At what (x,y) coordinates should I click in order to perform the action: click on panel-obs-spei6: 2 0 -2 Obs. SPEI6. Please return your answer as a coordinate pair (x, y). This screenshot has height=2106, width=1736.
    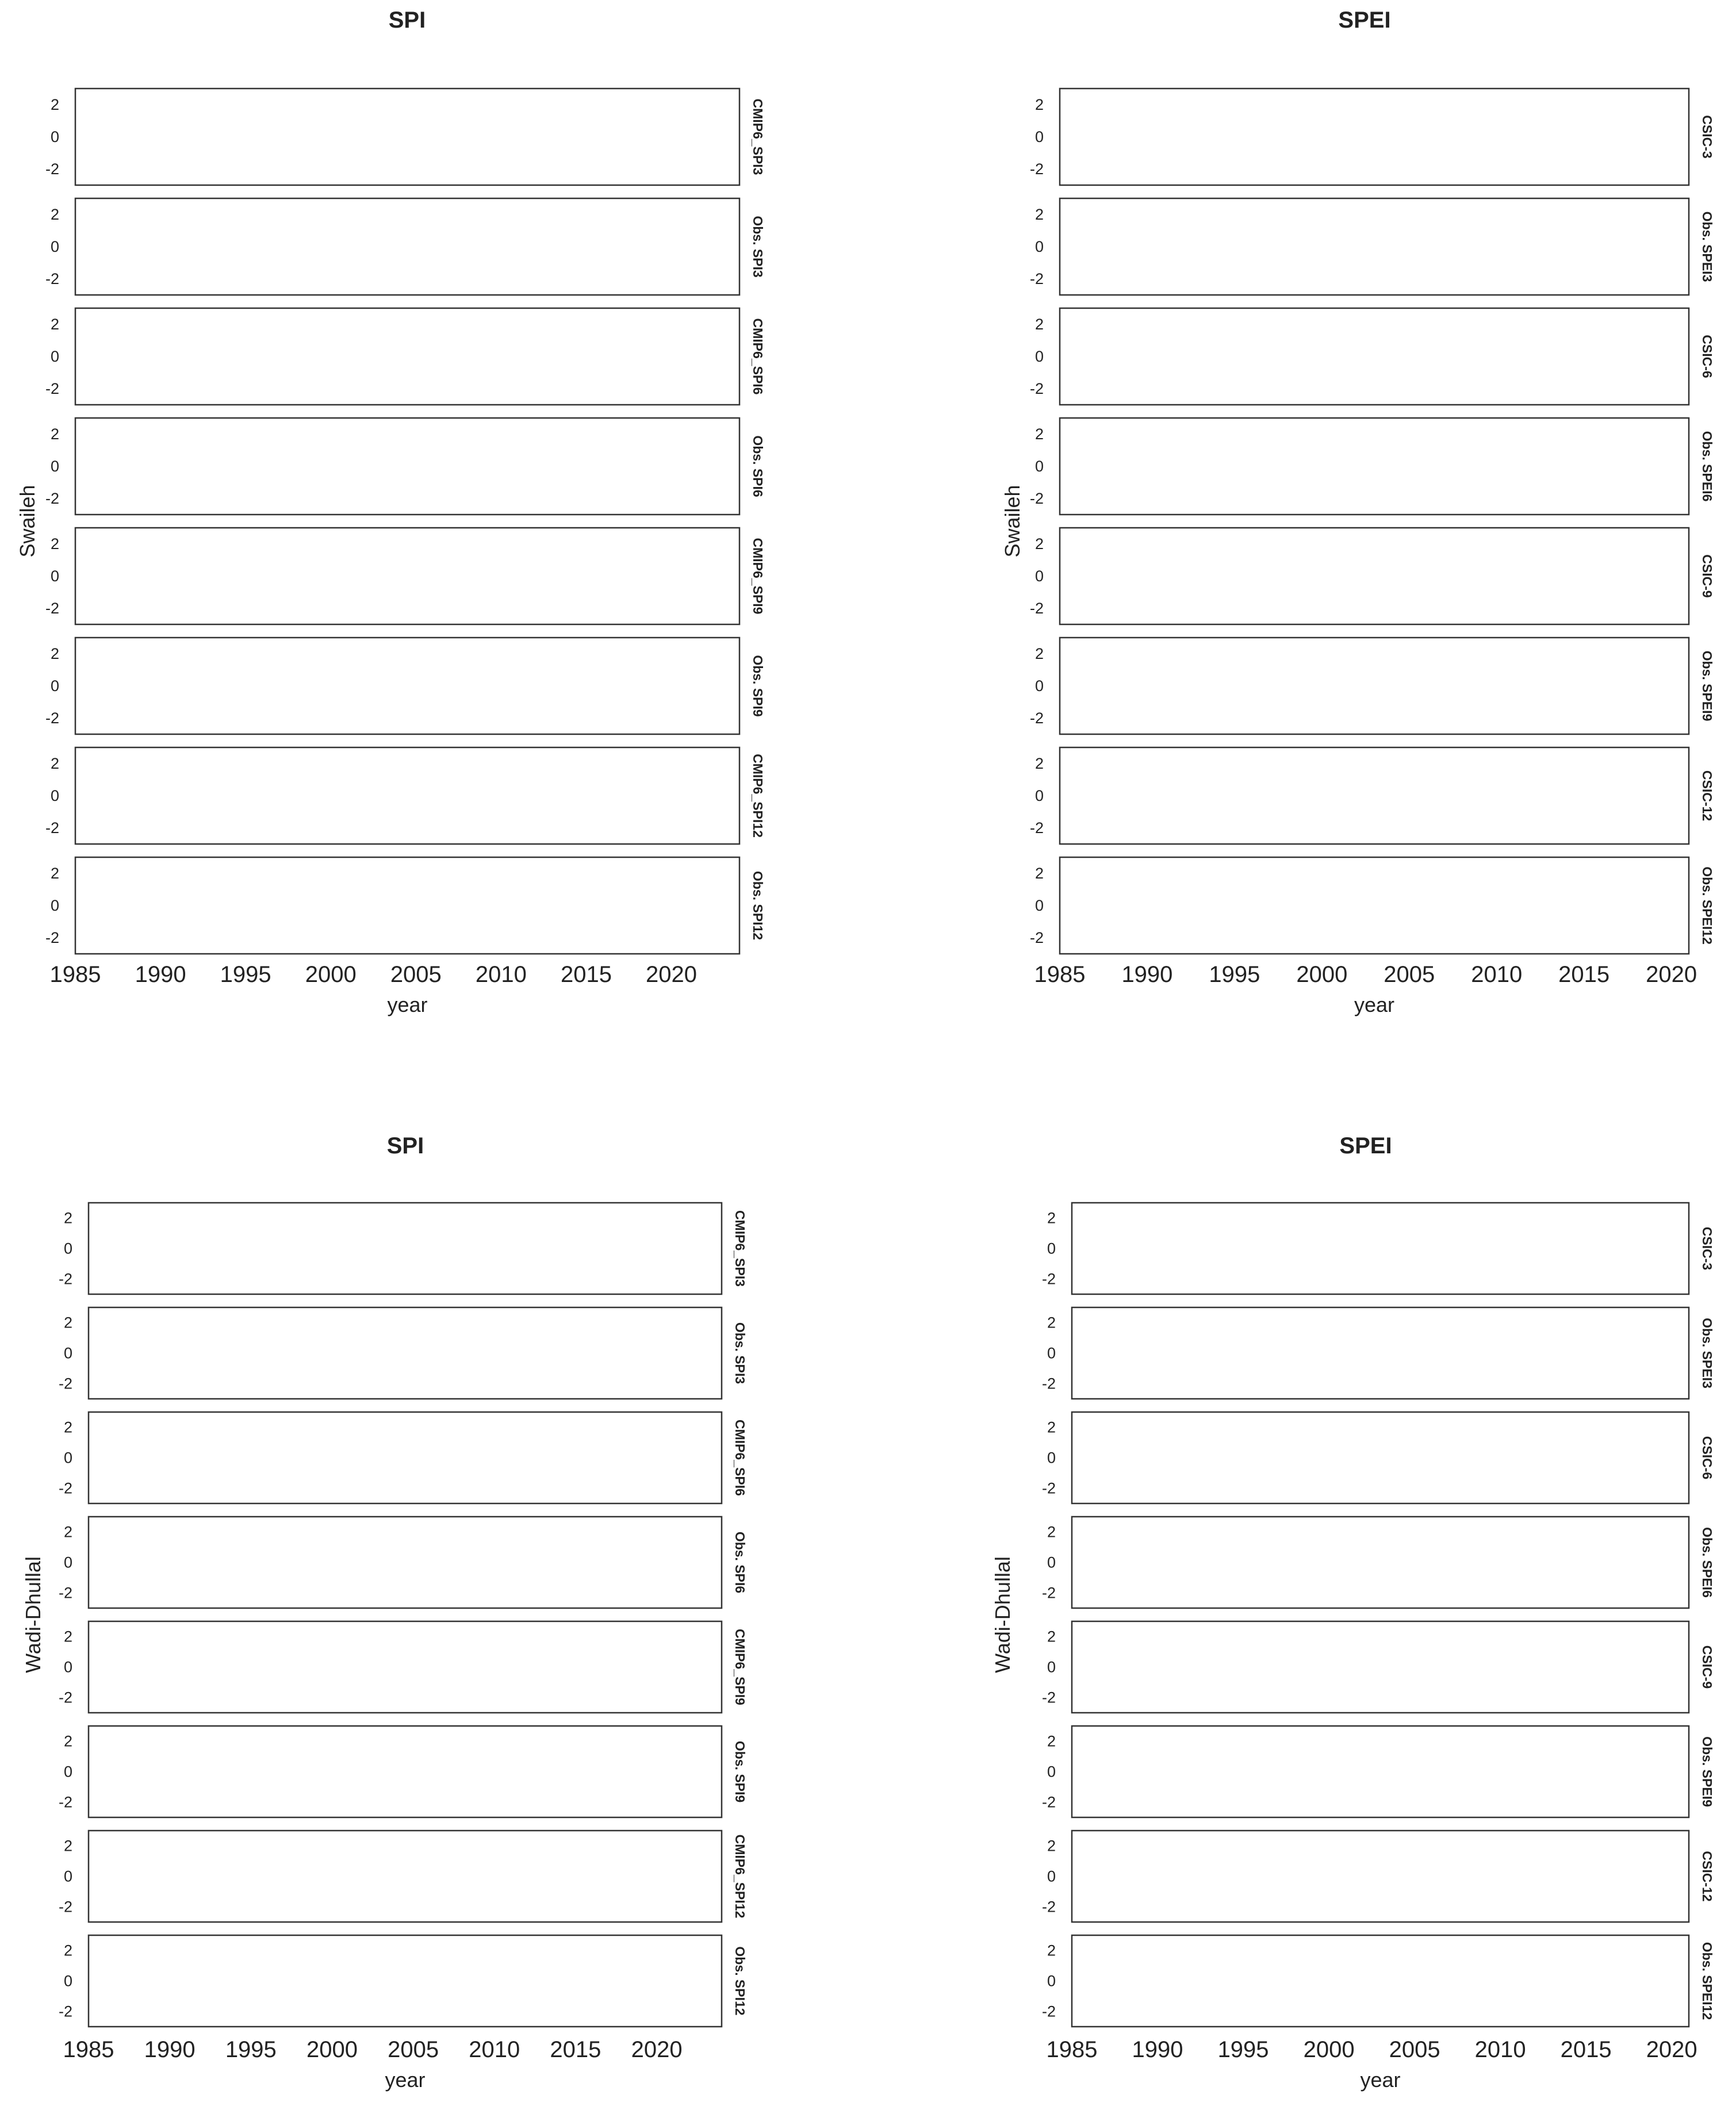
    Looking at the image, I should click on (1379, 1562).